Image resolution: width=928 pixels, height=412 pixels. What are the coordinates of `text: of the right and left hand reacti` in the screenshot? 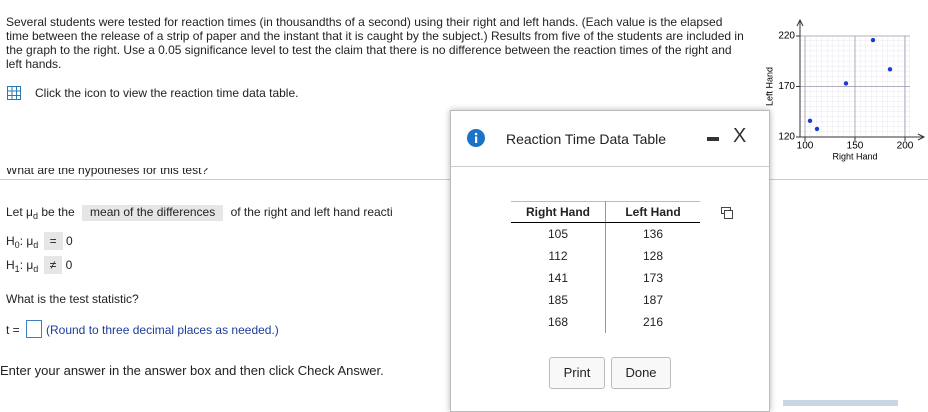 It's located at (311, 212).